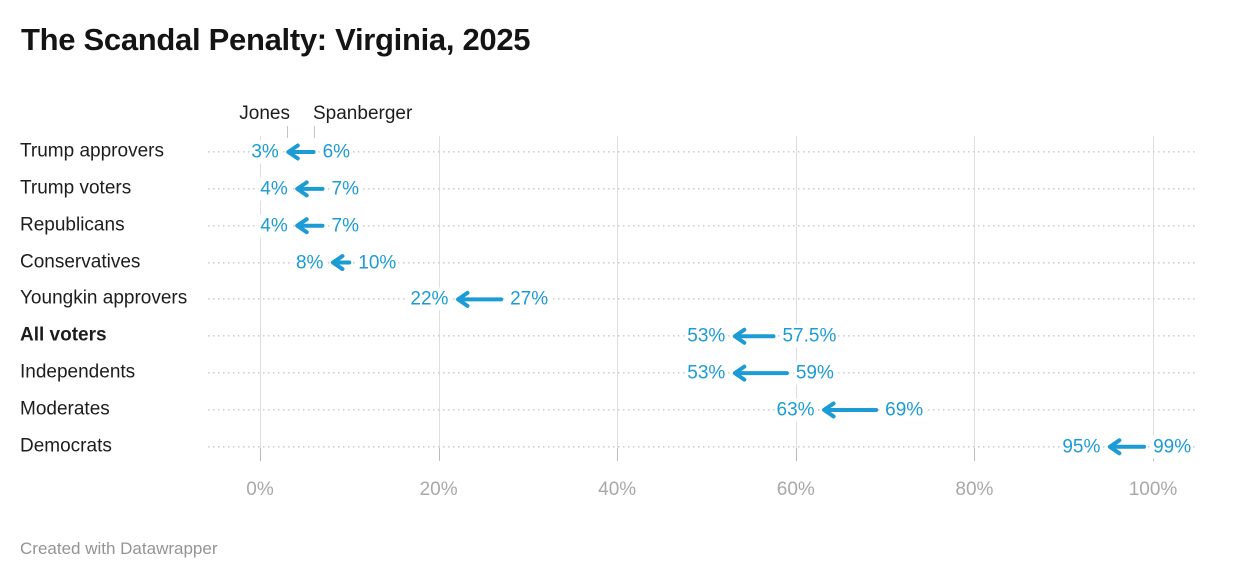 The height and width of the screenshot is (584, 1240). What do you see at coordinates (80, 262) in the screenshot?
I see `category-label: Conservatives` at bounding box center [80, 262].